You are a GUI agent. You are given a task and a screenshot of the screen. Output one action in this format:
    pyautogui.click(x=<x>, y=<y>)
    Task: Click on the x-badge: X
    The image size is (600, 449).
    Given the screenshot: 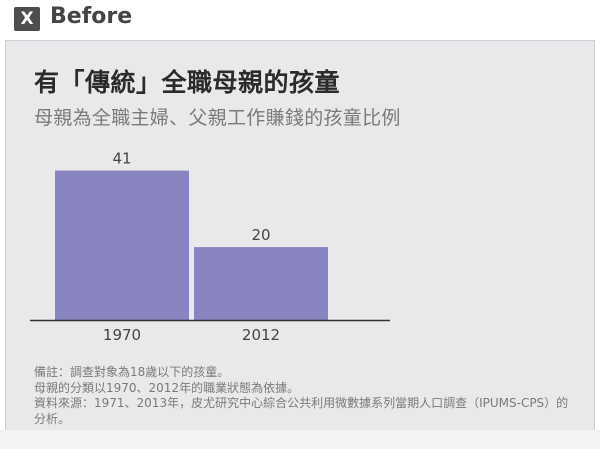 What is the action you would take?
    pyautogui.click(x=27, y=19)
    